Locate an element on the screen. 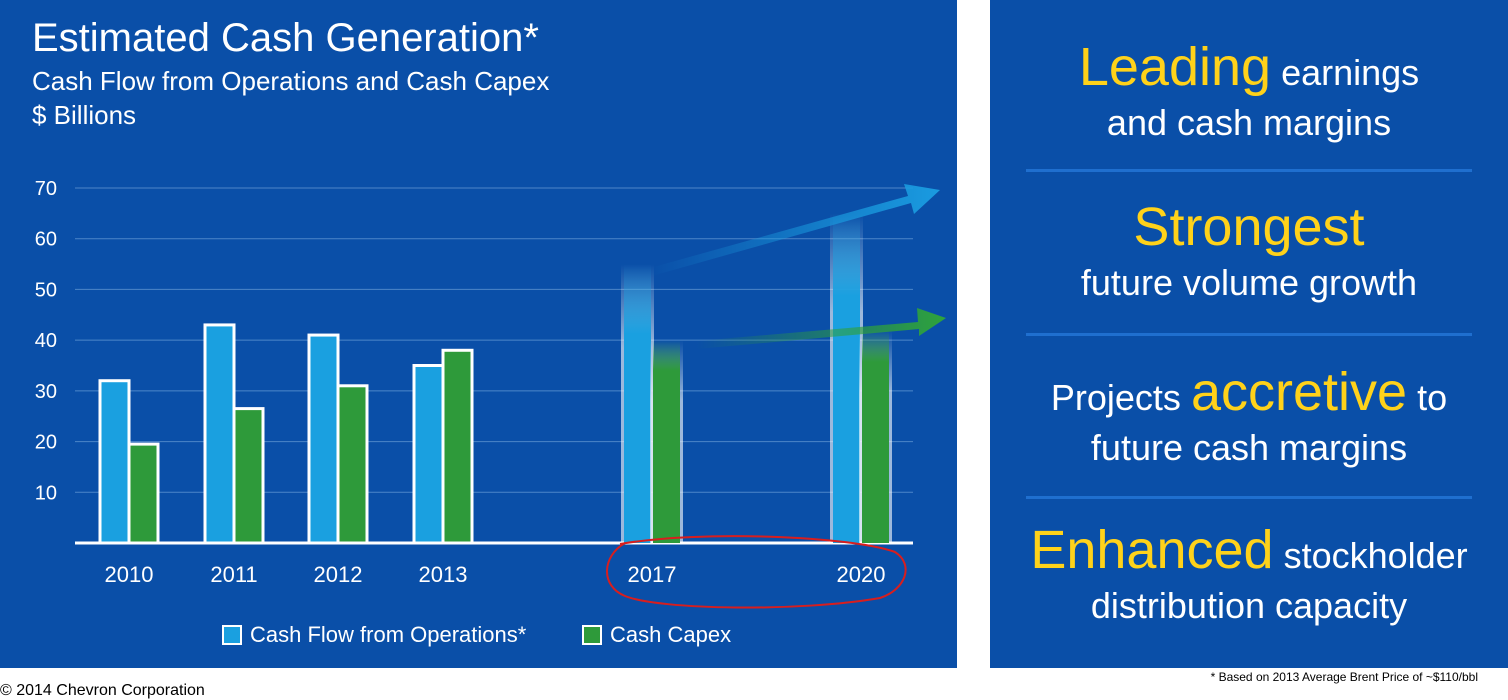  highlight-word-enhanced: Enhanced is located at coordinates (1152, 550).